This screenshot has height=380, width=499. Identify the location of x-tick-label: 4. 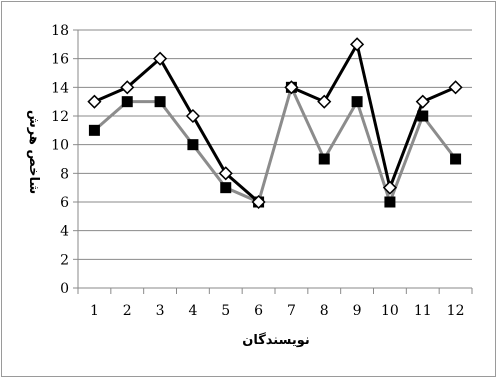
(192, 311).